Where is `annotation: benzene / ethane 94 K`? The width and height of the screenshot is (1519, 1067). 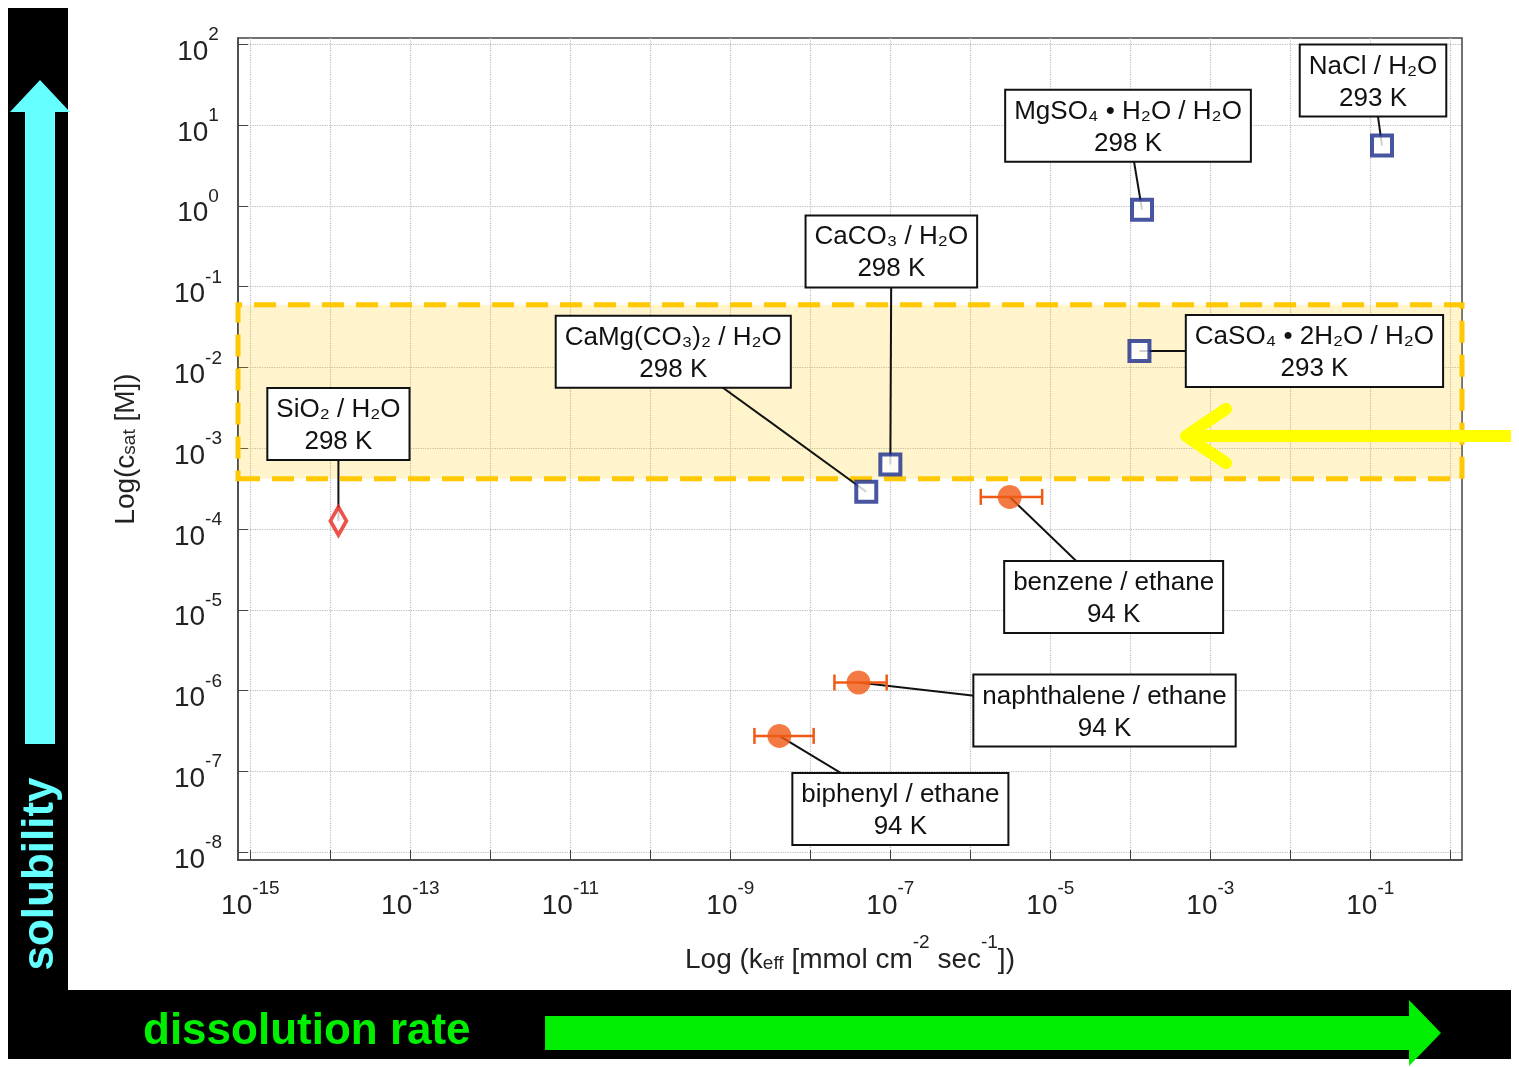
annotation: benzene / ethane 94 K is located at coordinates (1114, 596).